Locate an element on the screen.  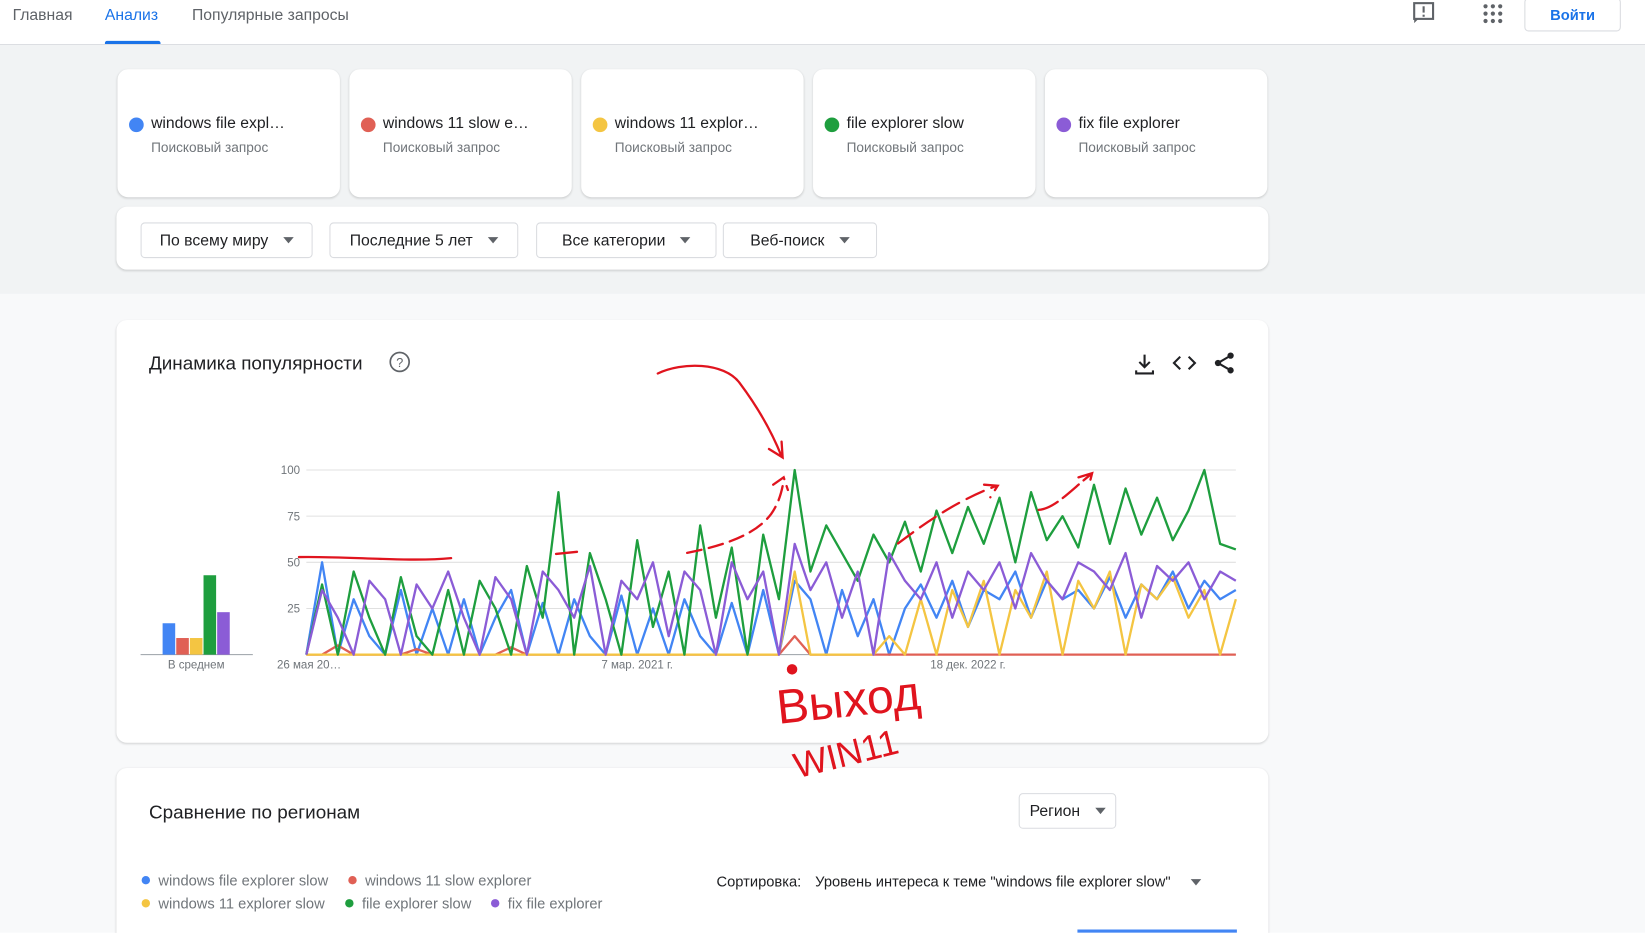
x-tick-label: 7 мар. 2021 г. is located at coordinates (637, 665).